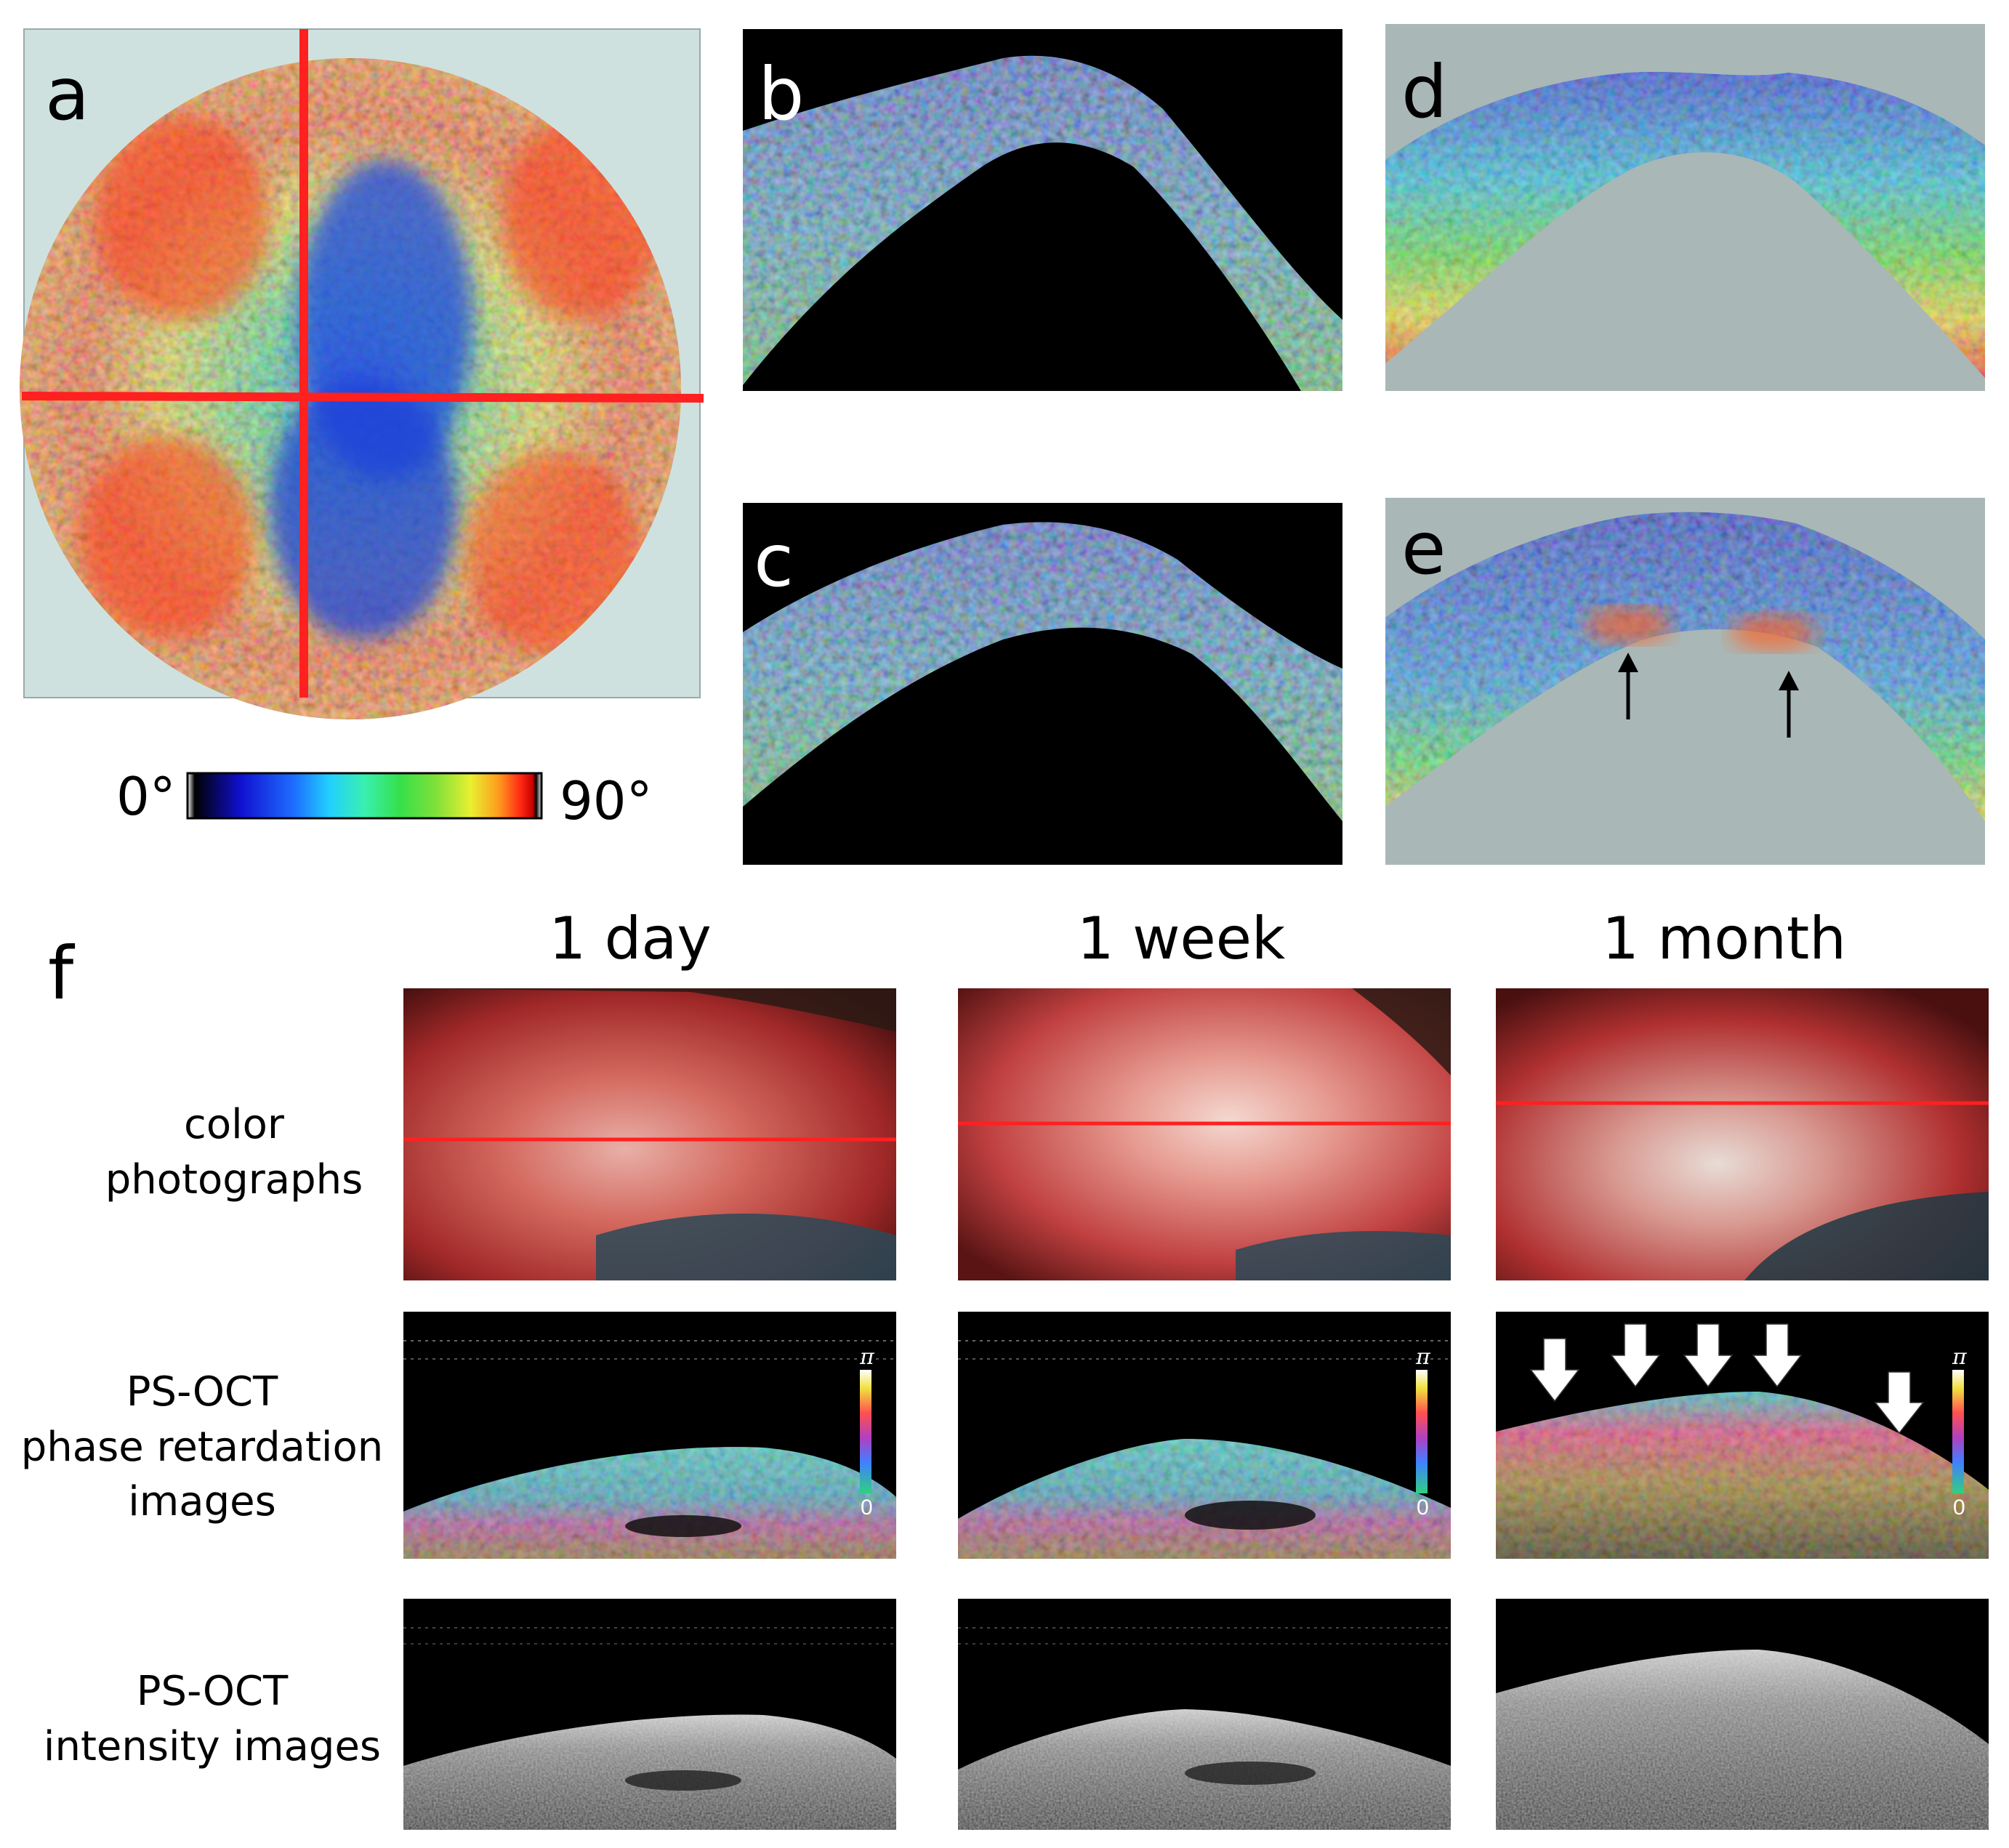 The height and width of the screenshot is (1848, 2009). Describe the element at coordinates (234, 1124) in the screenshot. I see `row-label-line: color` at that location.